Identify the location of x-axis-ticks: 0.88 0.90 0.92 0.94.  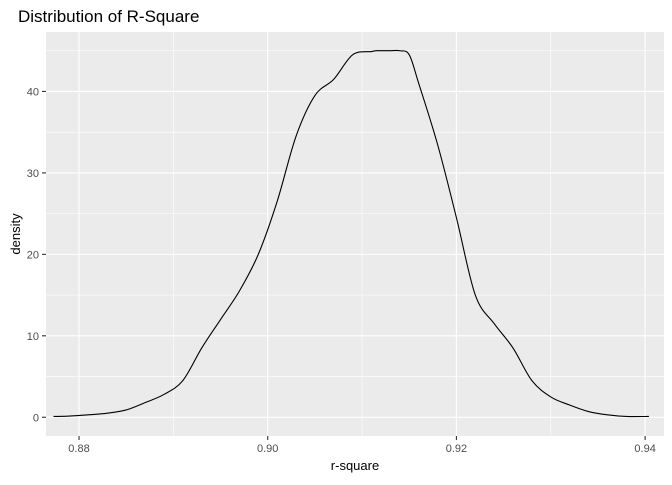
(362, 445).